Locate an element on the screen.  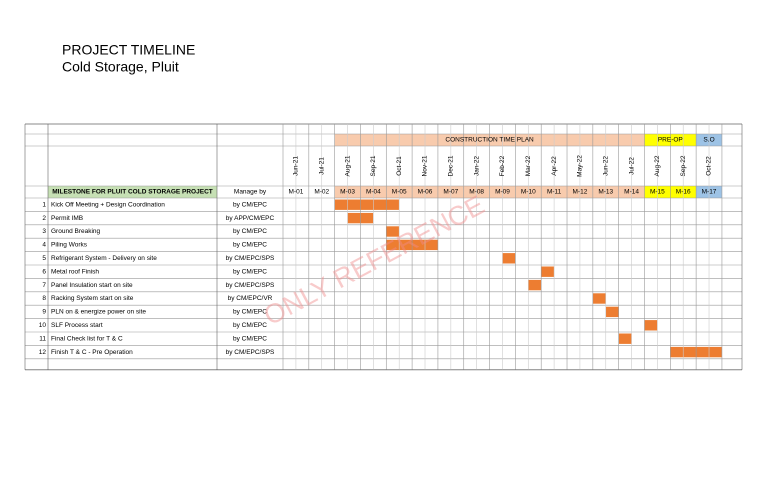
task-name: PLN on & energize power on site is located at coordinates (98, 312).